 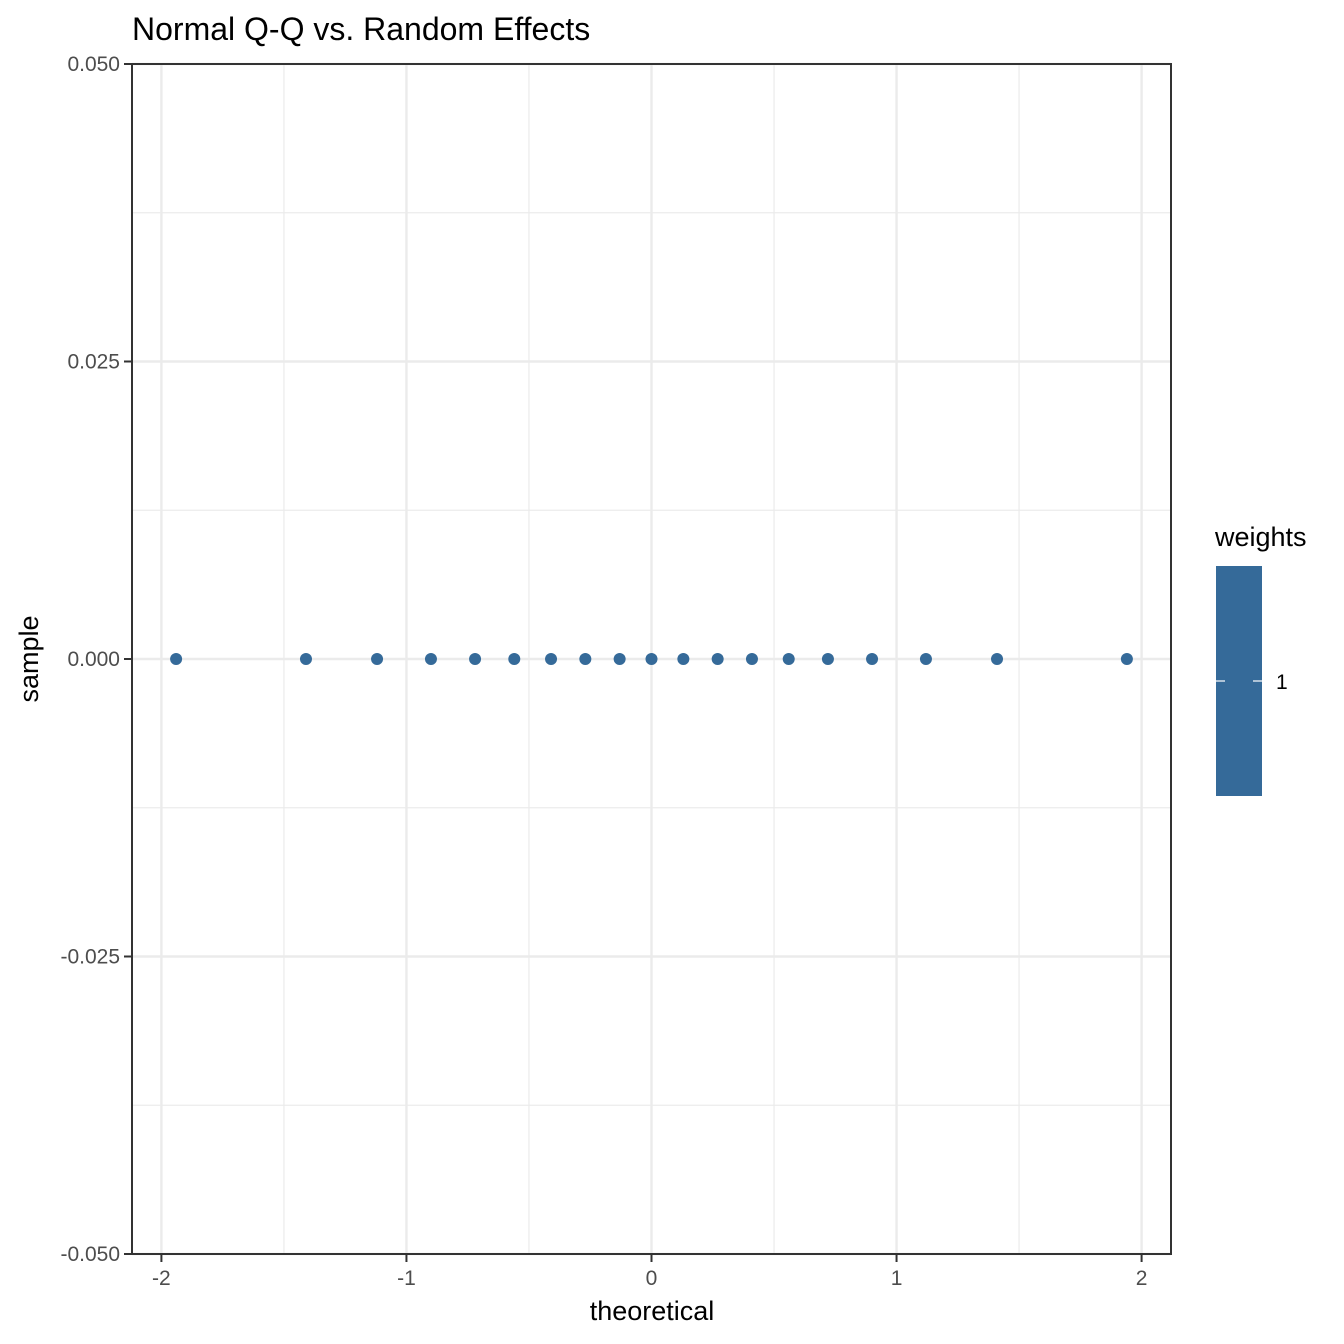 I want to click on legend-label: 1, so click(x=1282, y=682).